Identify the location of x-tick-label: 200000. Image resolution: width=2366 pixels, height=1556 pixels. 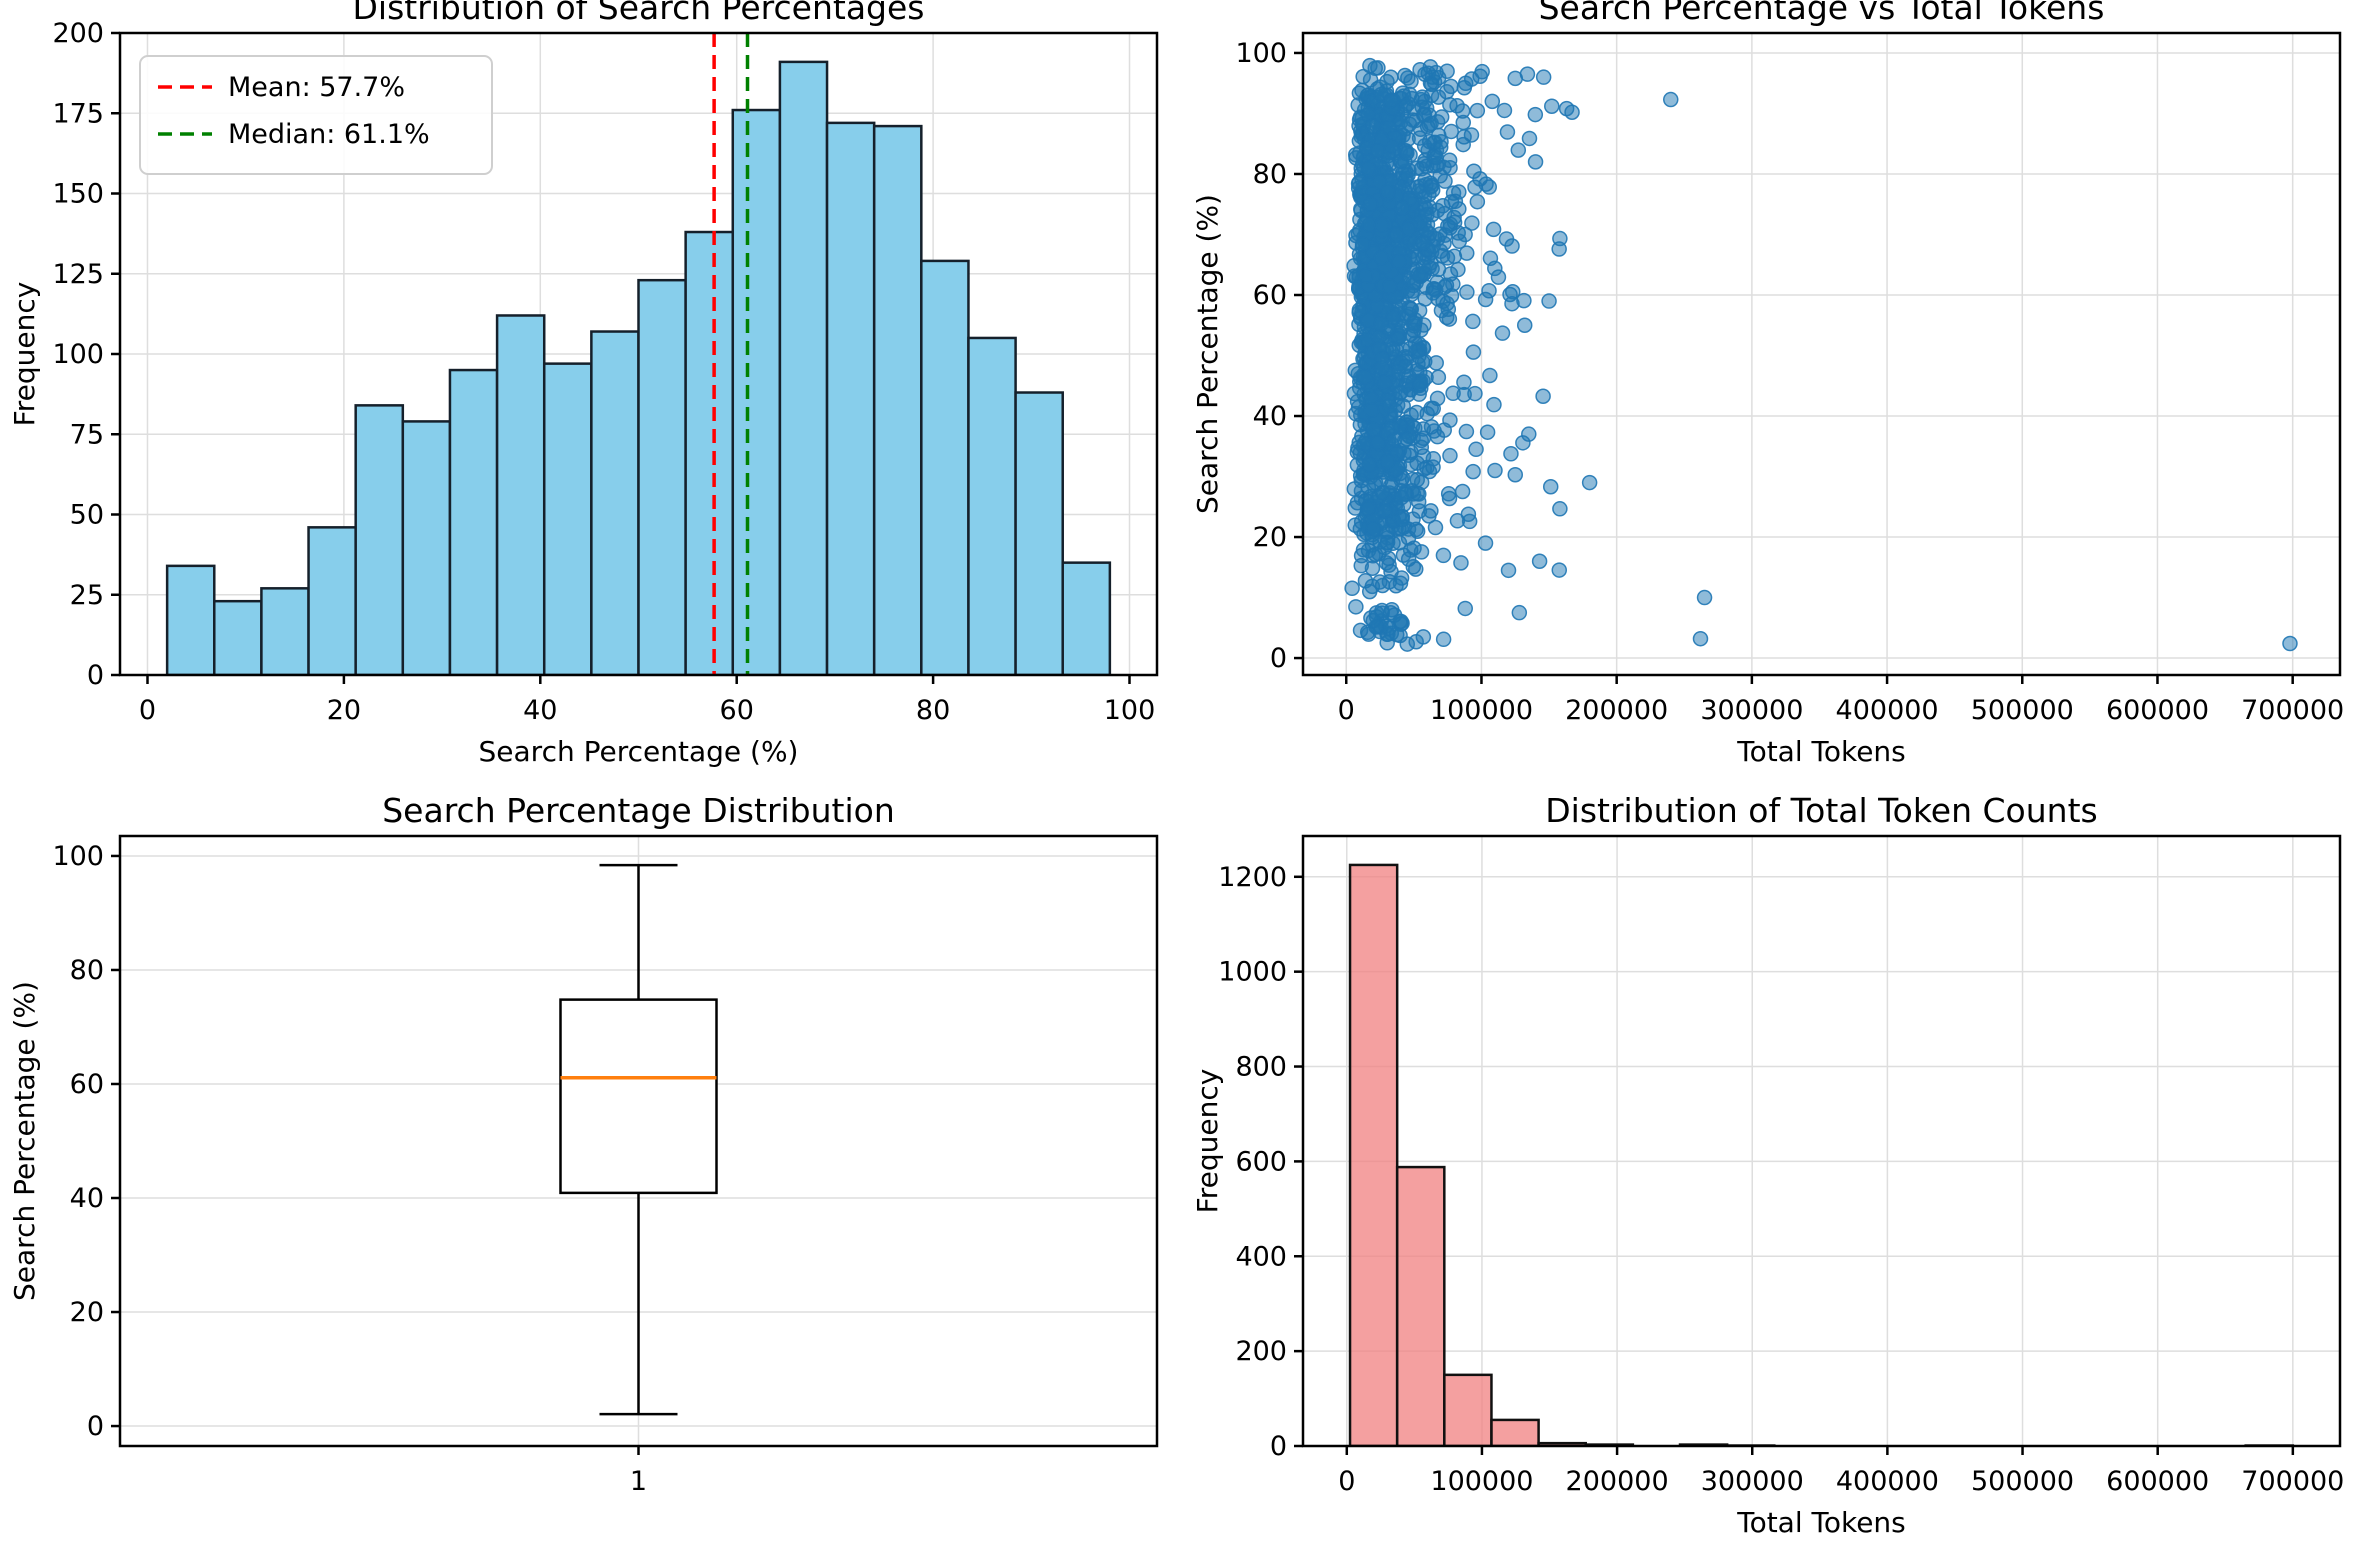
(1617, 1481).